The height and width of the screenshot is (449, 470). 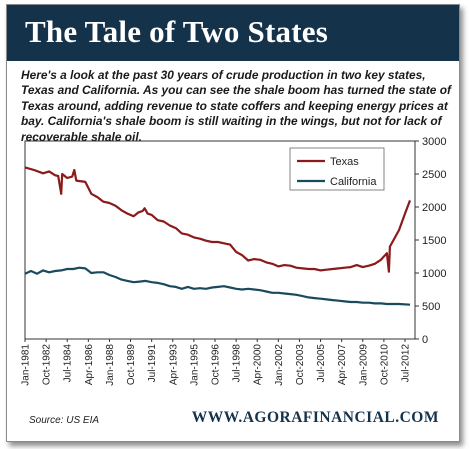 I want to click on x-tick-label: Oct-1996, so click(x=216, y=365).